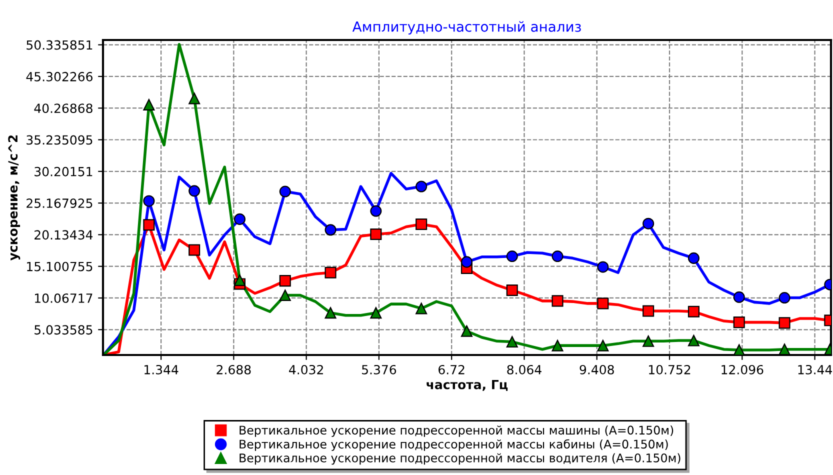  What do you see at coordinates (63, 235) in the screenshot?
I see `y-tick-label: 20.13434` at bounding box center [63, 235].